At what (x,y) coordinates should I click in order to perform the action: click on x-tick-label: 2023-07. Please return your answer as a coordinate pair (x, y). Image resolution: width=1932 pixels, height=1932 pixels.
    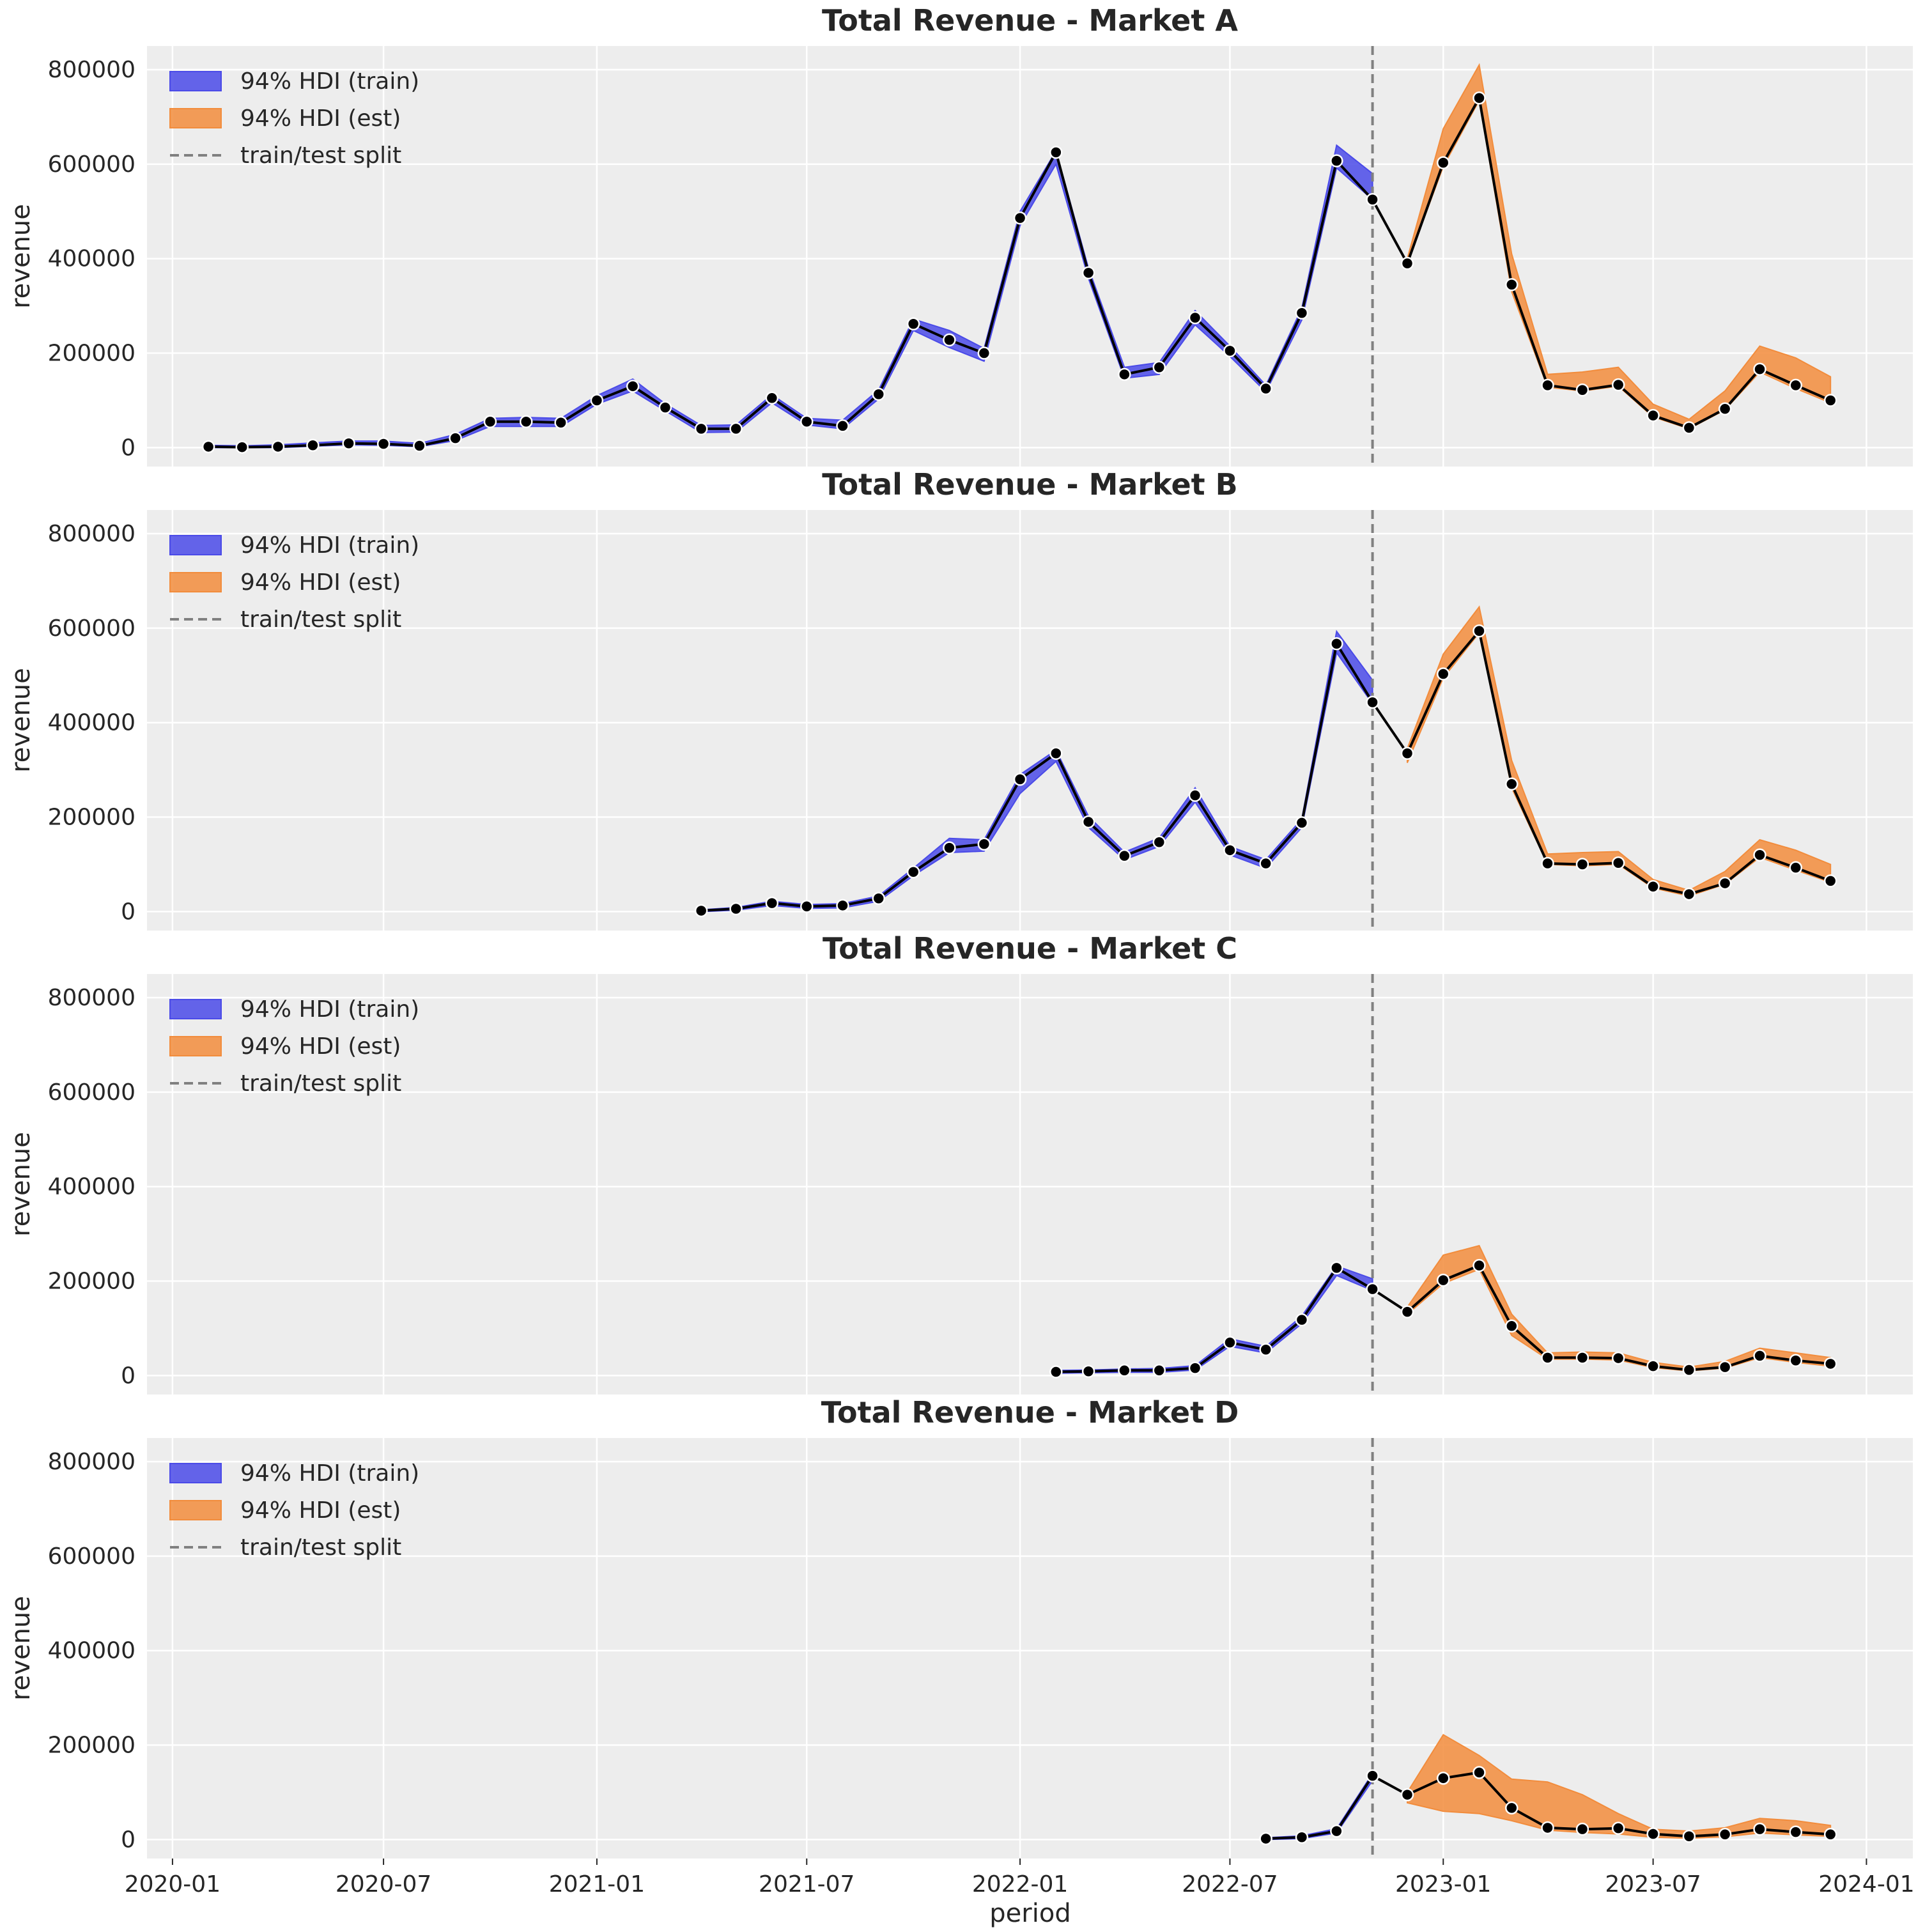
    Looking at the image, I should click on (1653, 1884).